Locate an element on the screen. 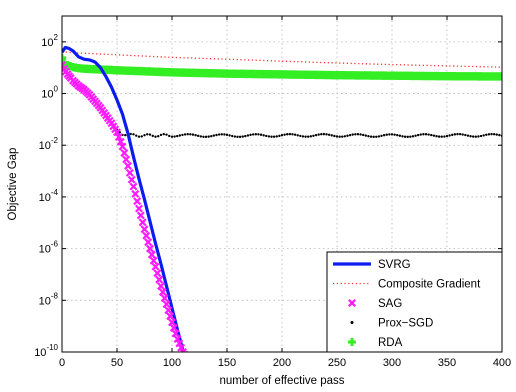 The width and height of the screenshot is (516, 392). y-axis-title: Objective Gap is located at coordinates (13, 184).